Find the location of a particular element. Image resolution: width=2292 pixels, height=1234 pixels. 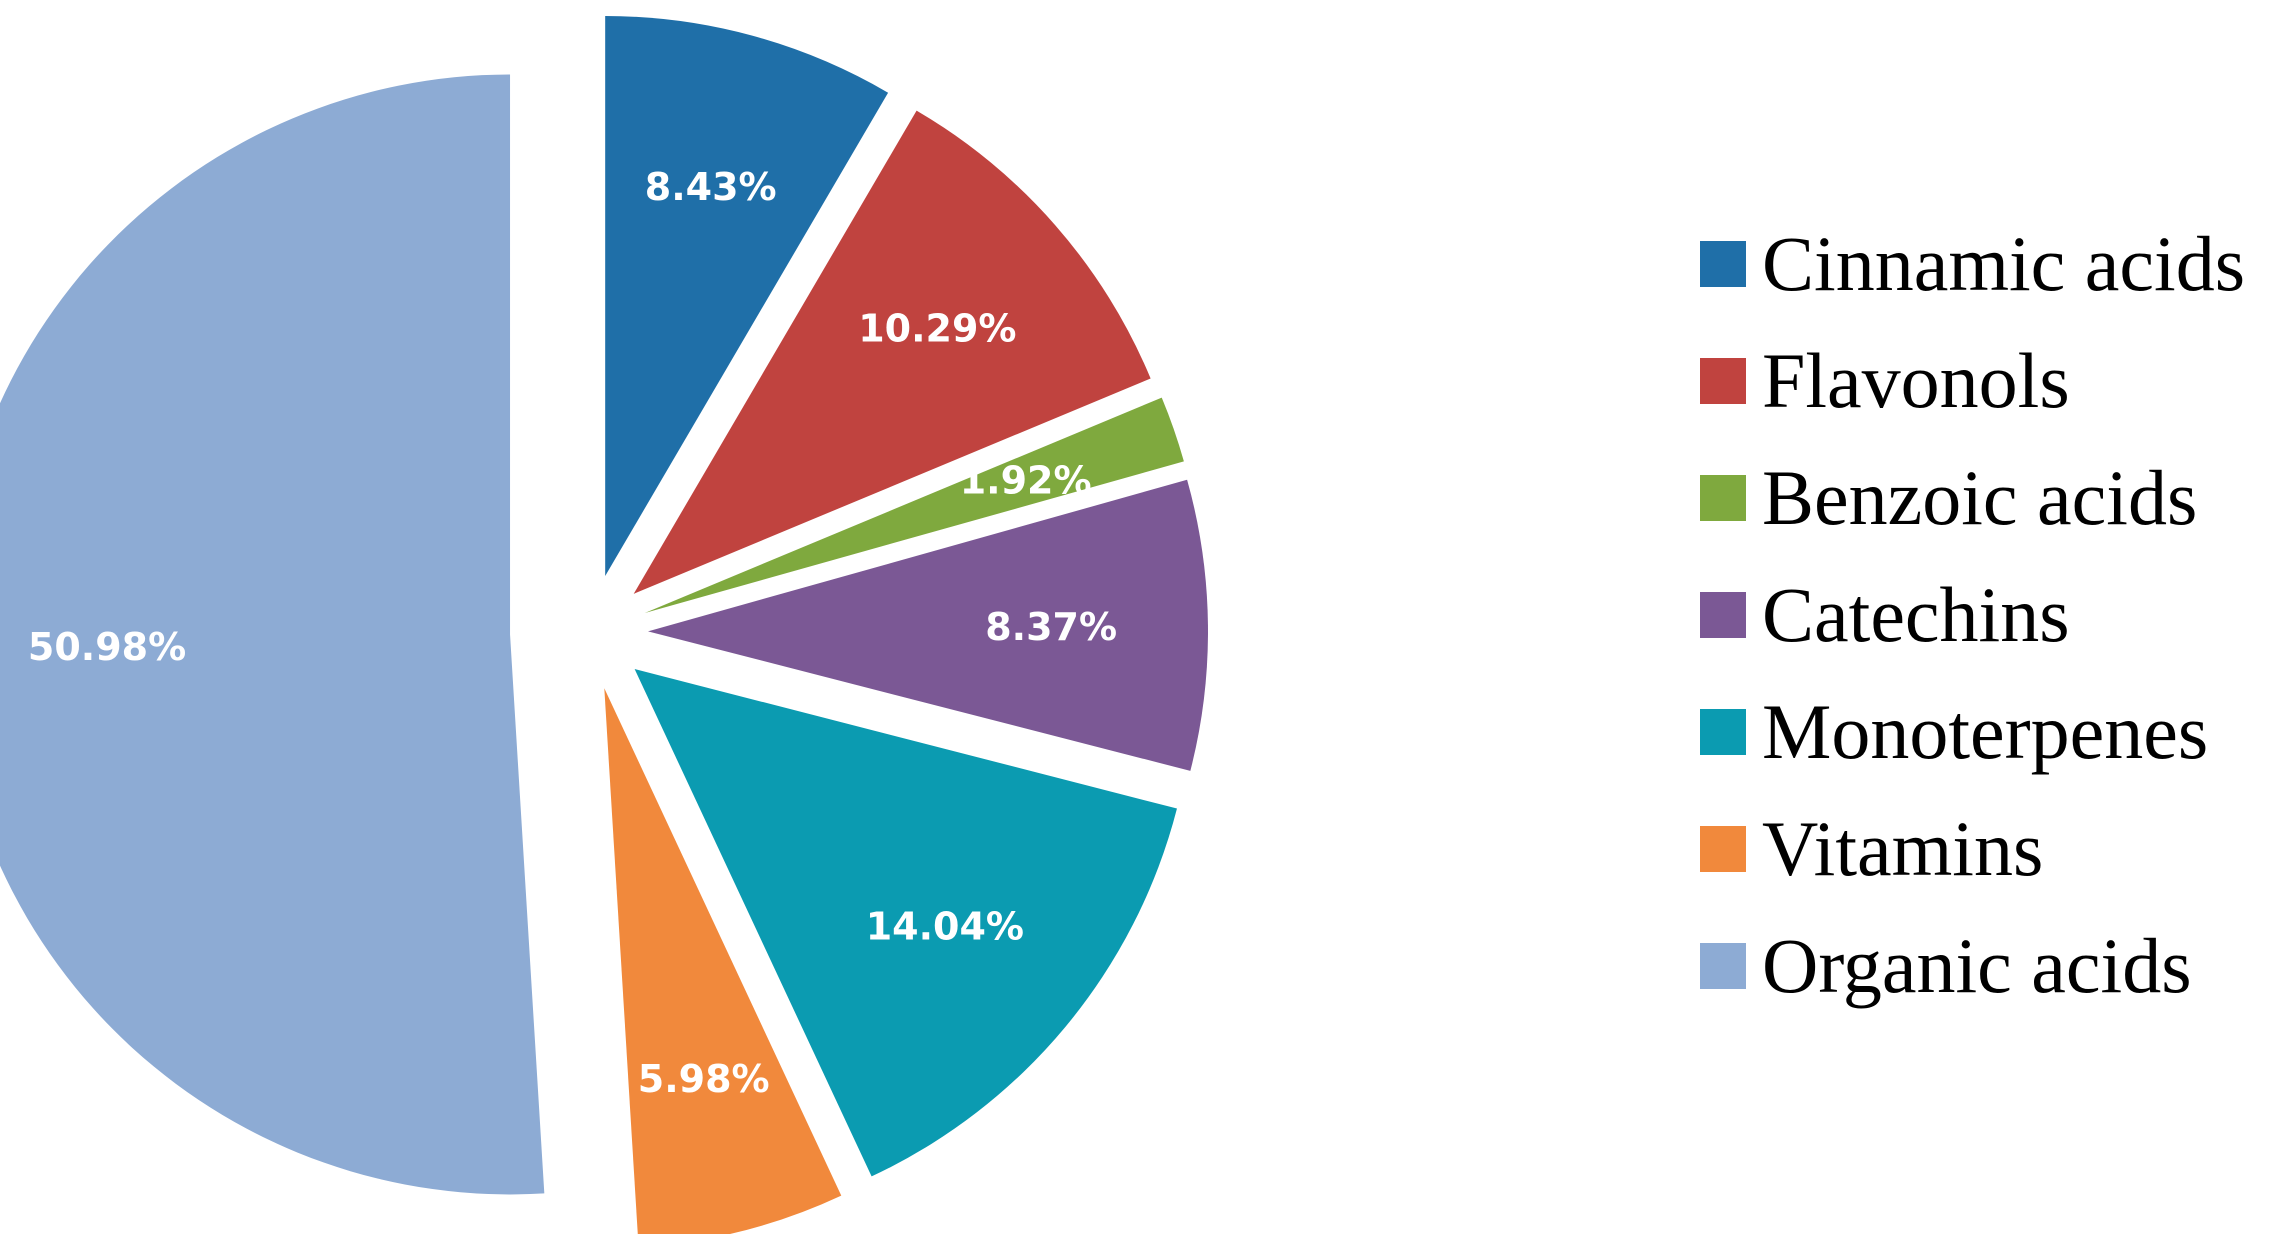

data-label-monoterpenes: 14.04% is located at coordinates (945, 927).